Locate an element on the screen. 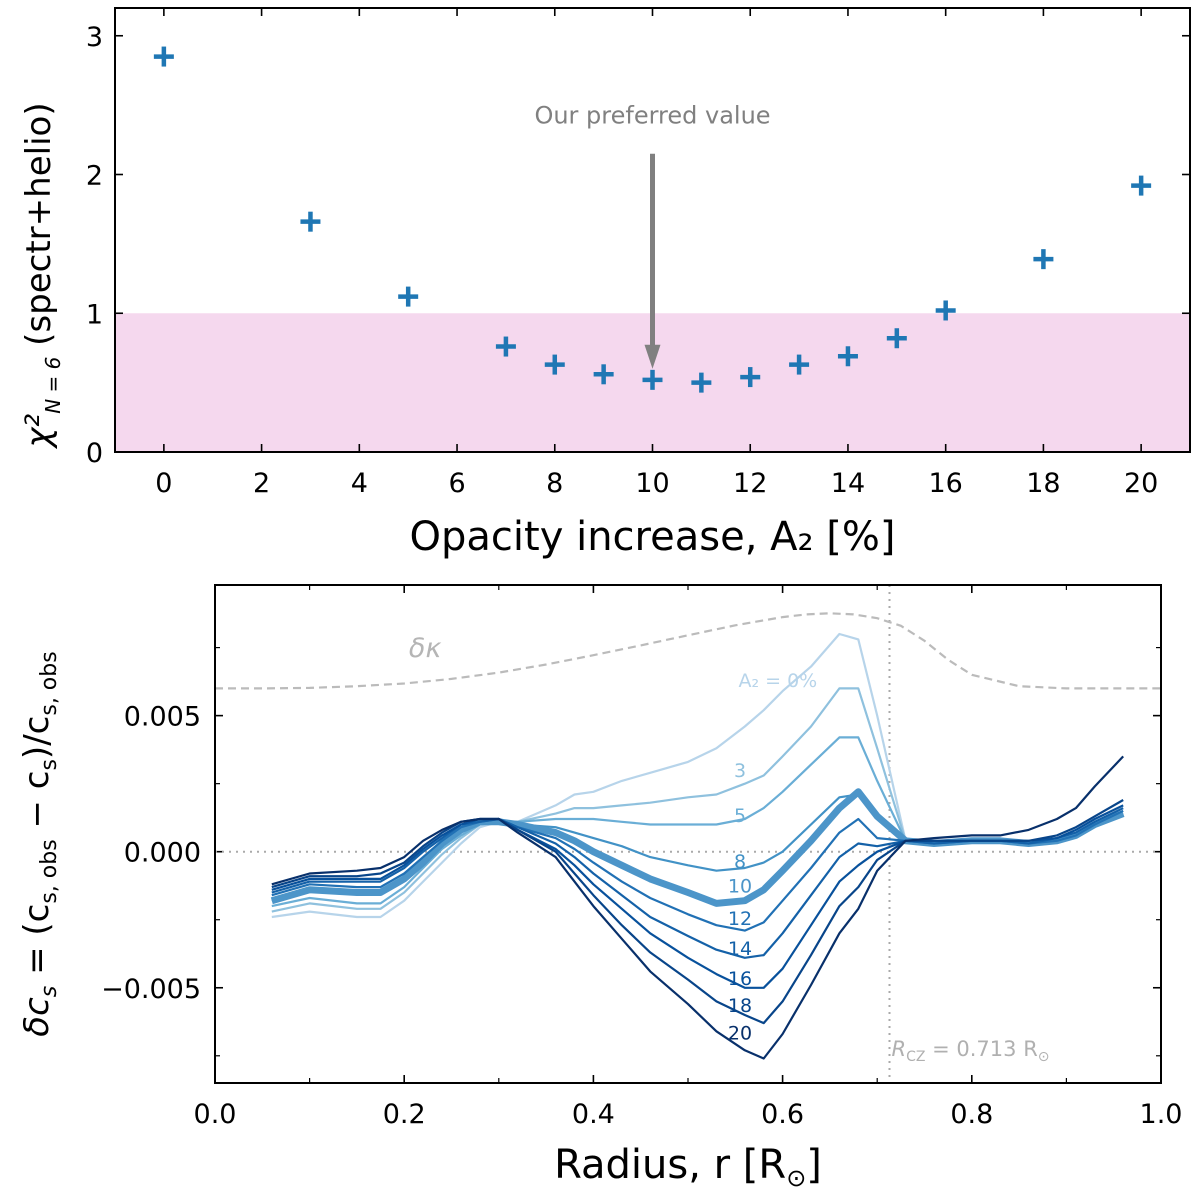  chi2-y-tick-label: 2 is located at coordinates (94, 176).